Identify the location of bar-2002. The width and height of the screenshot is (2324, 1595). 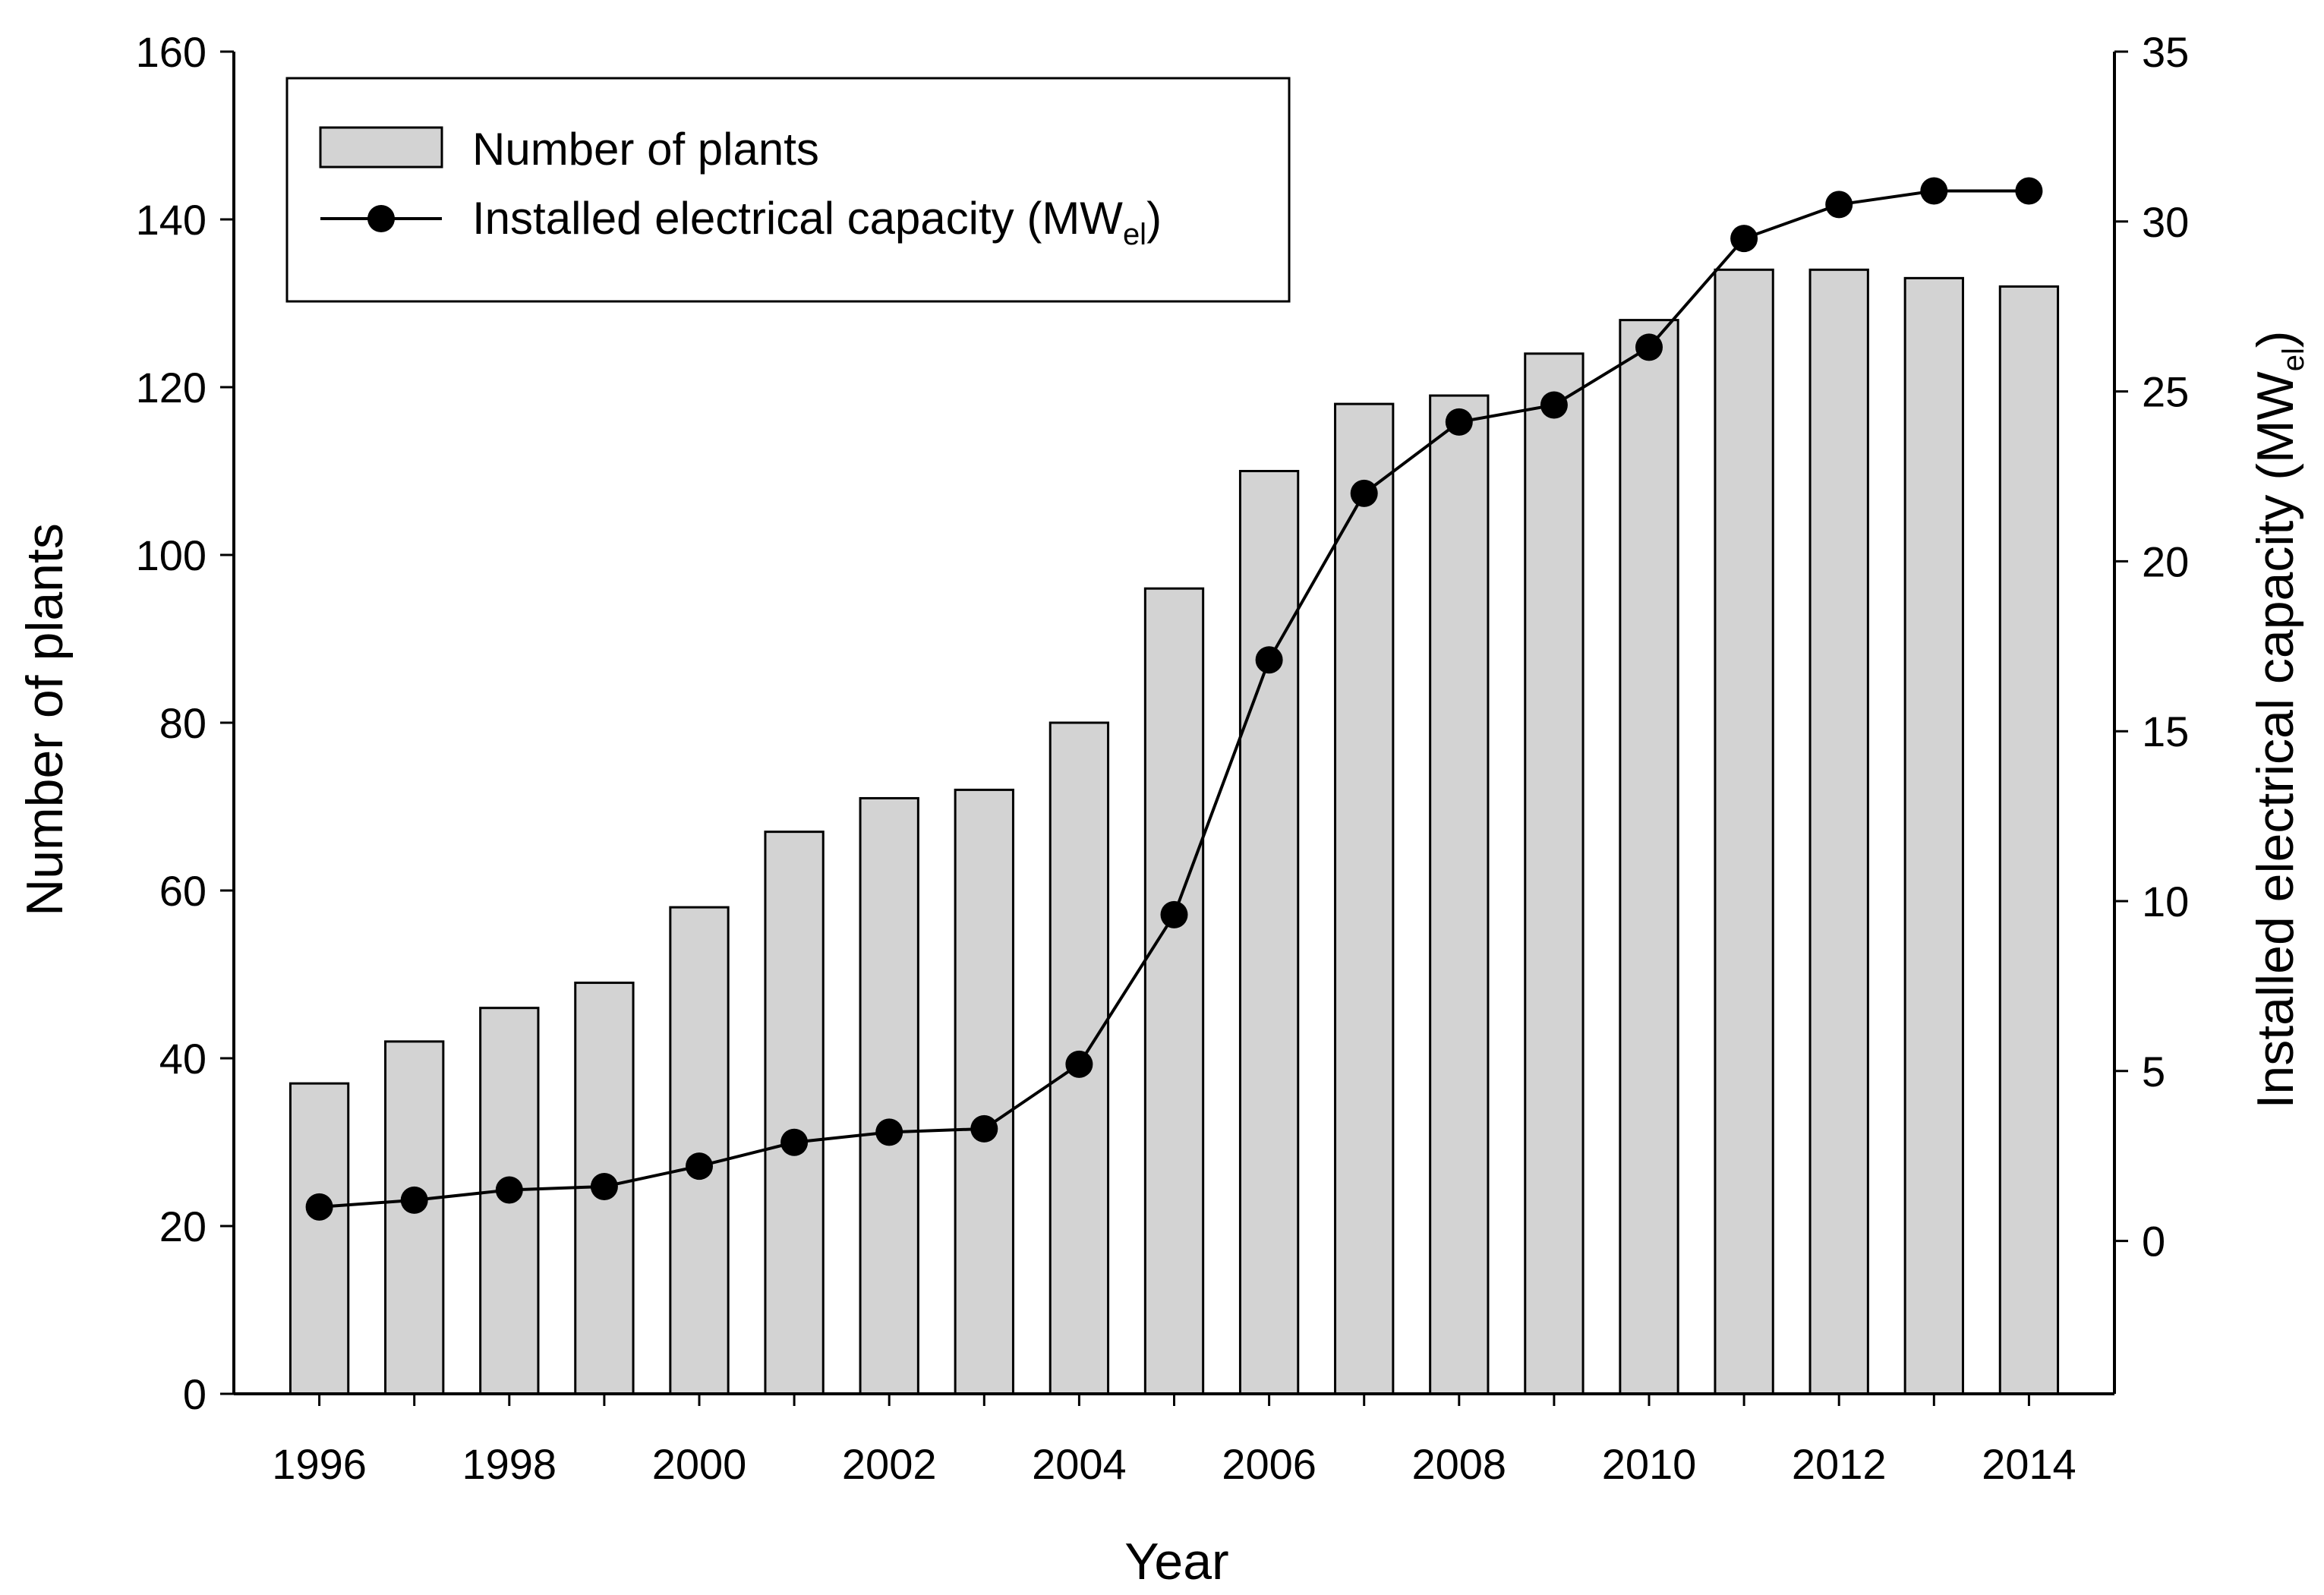
(889, 1095).